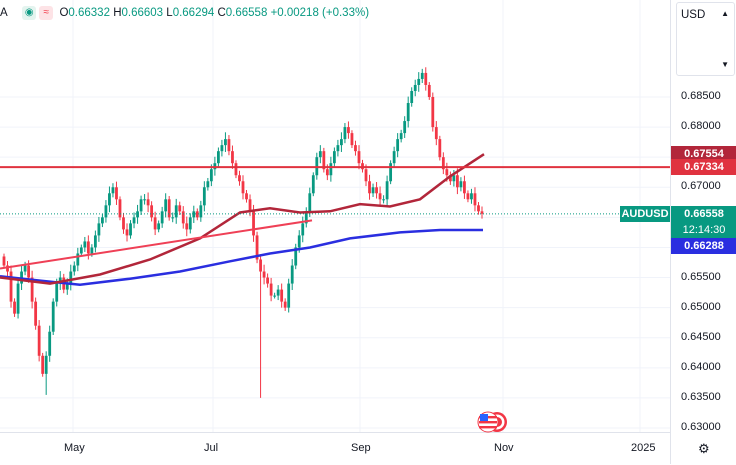 This screenshot has height=465, width=736. What do you see at coordinates (705, 39) in the screenshot?
I see `currency-select: USD ▲ ▼` at bounding box center [705, 39].